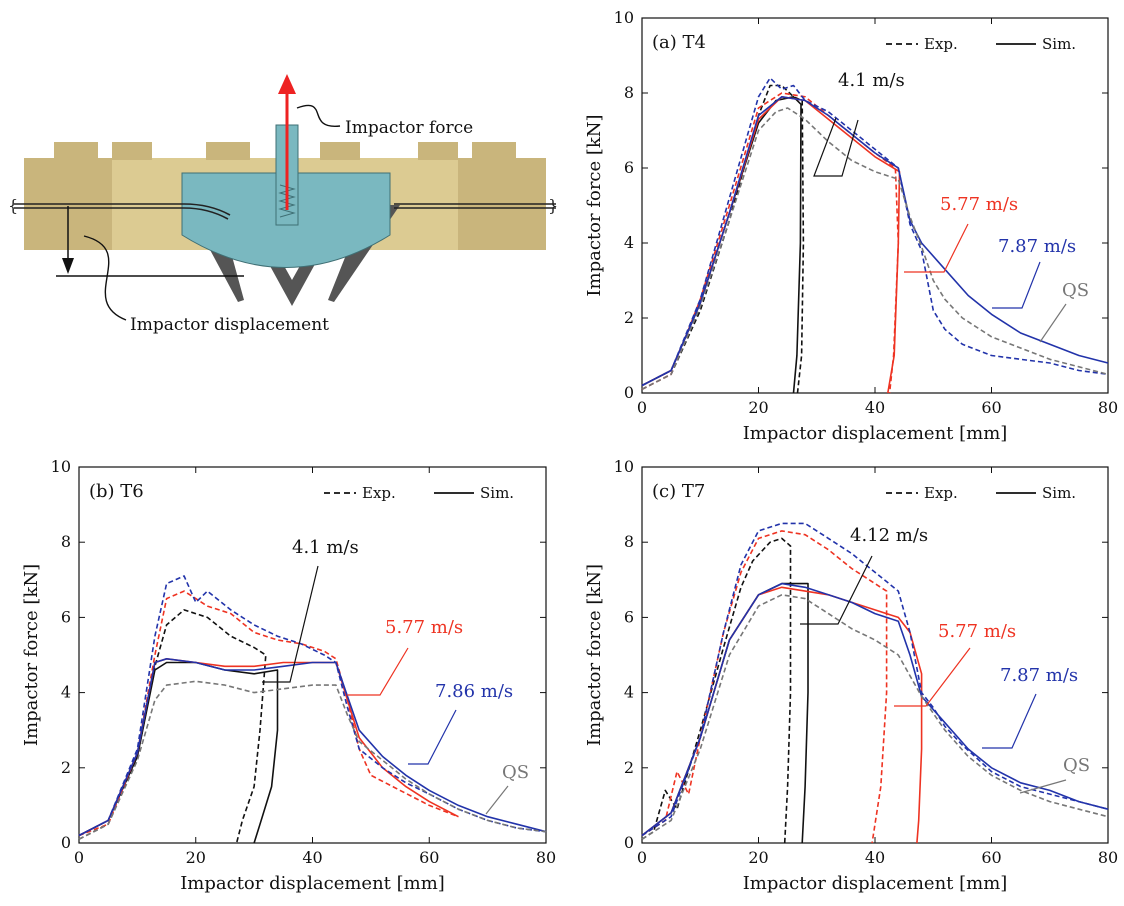  I want to click on chart-title: (a) T4, so click(679, 42).